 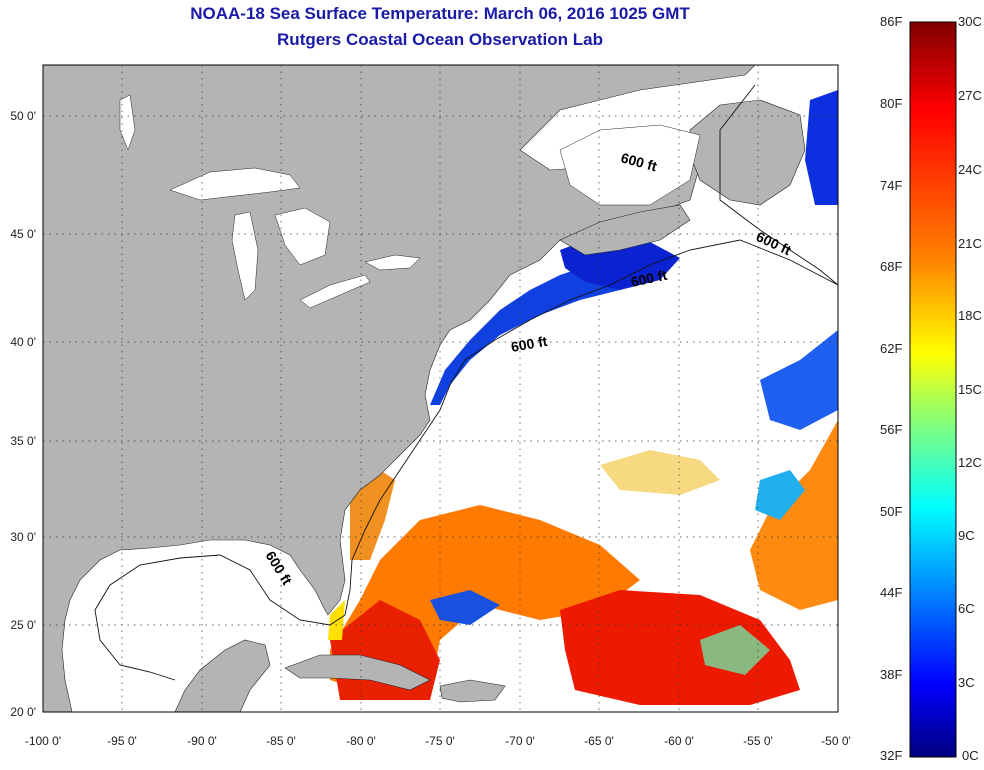 I want to click on lon-tick-label: -80 0', so click(x=361, y=741).